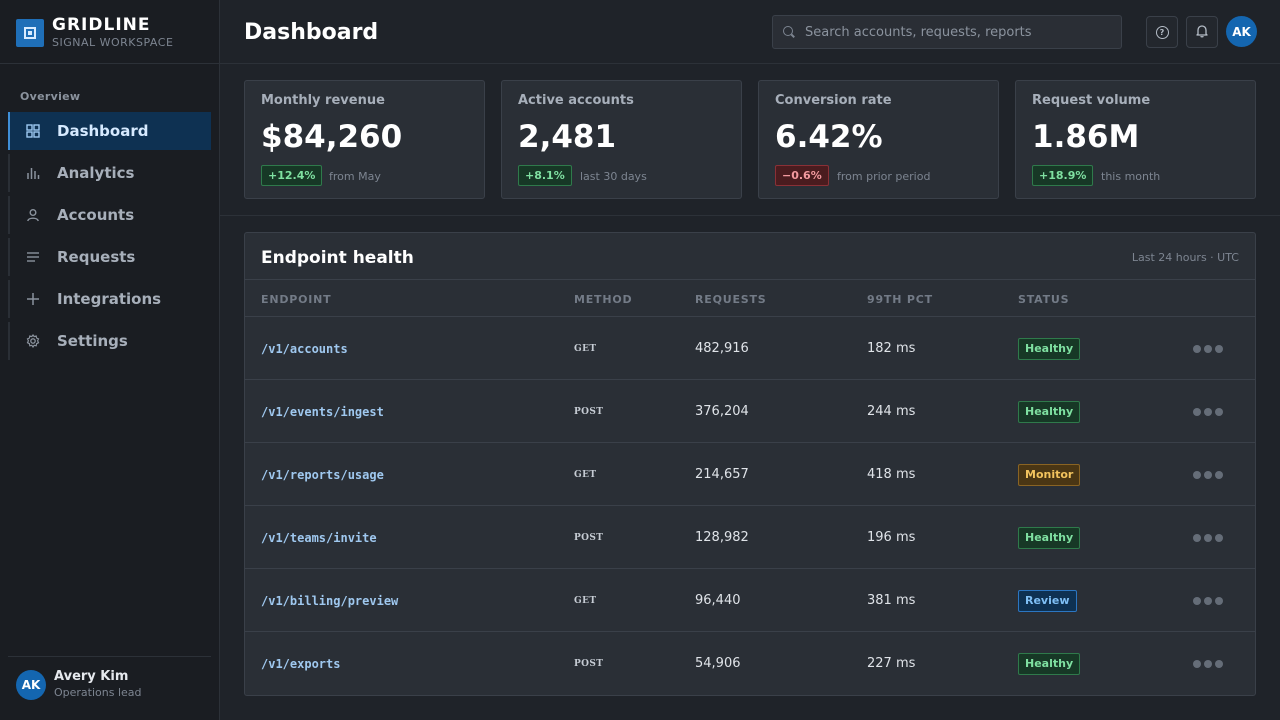  Describe the element at coordinates (567, 137) in the screenshot. I see `stat-value: 2,481` at that location.